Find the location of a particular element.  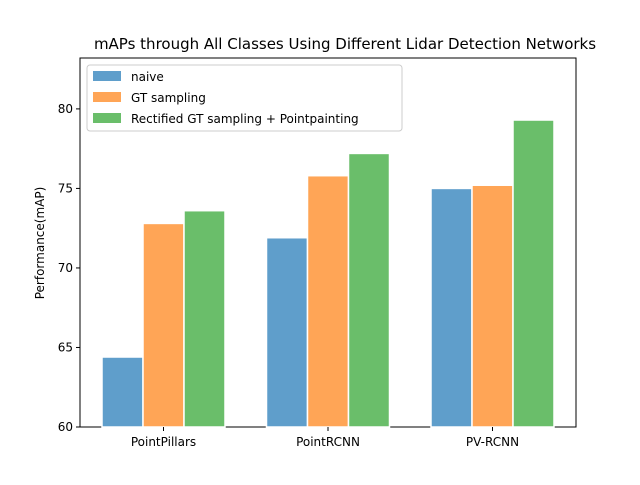

legend-label: GT sampling is located at coordinates (168, 98).